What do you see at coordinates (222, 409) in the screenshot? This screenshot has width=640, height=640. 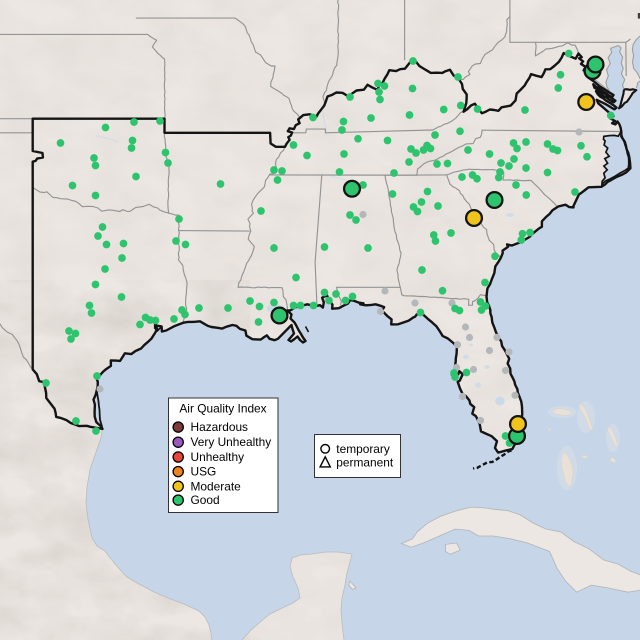 I see `svg-text: Air Quality Index` at bounding box center [222, 409].